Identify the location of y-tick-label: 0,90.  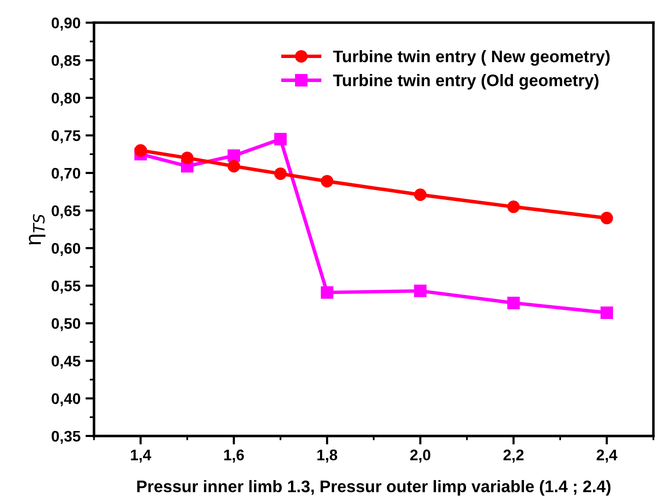
(66, 24).